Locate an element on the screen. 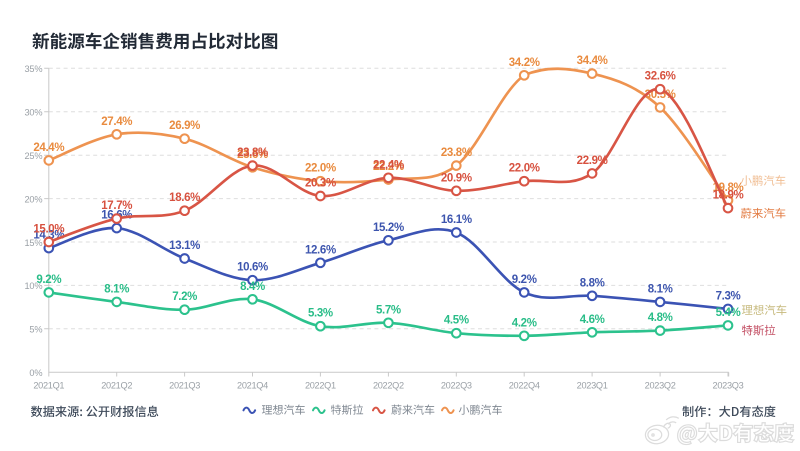  svg-text: 2023Q3 is located at coordinates (728, 385).